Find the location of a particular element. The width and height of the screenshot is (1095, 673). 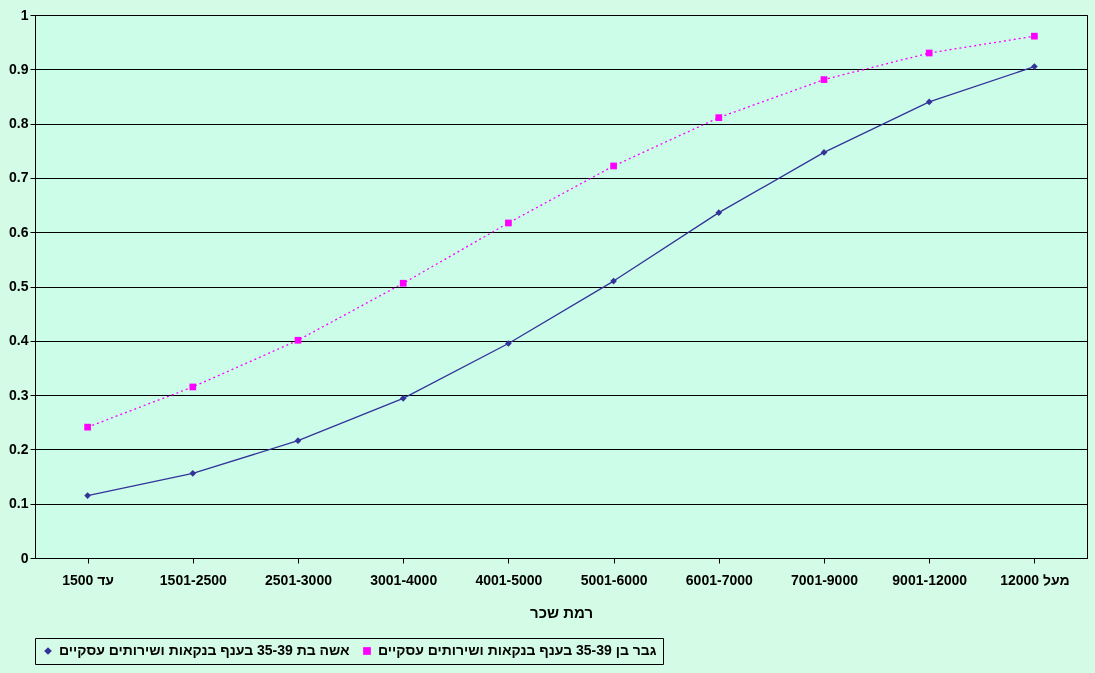

y-tick-label: 0.4 is located at coordinates (19, 340).